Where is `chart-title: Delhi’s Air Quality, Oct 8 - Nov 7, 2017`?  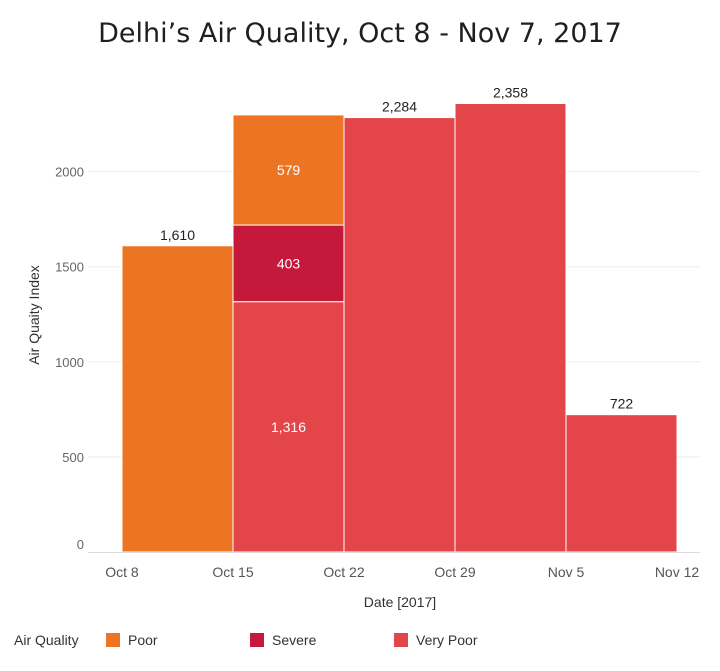 chart-title: Delhi’s Air Quality, Oct 8 - Nov 7, 2017 is located at coordinates (360, 33).